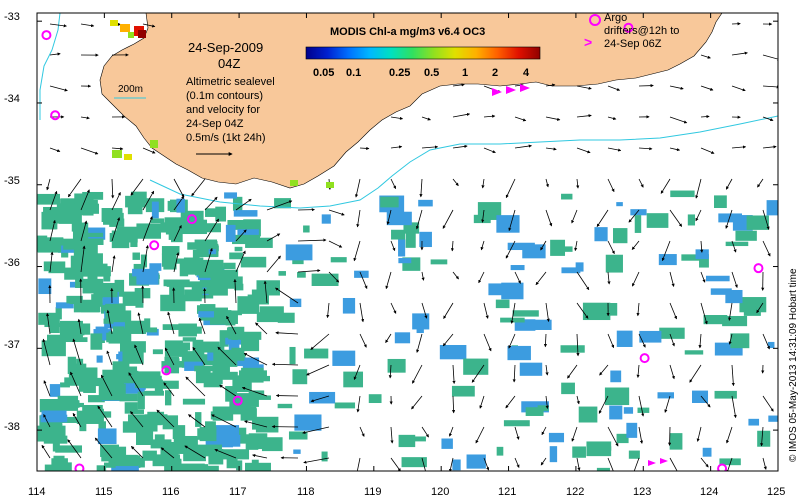  What do you see at coordinates (12, 263) in the screenshot?
I see `y-axis-label: -36` at bounding box center [12, 263].